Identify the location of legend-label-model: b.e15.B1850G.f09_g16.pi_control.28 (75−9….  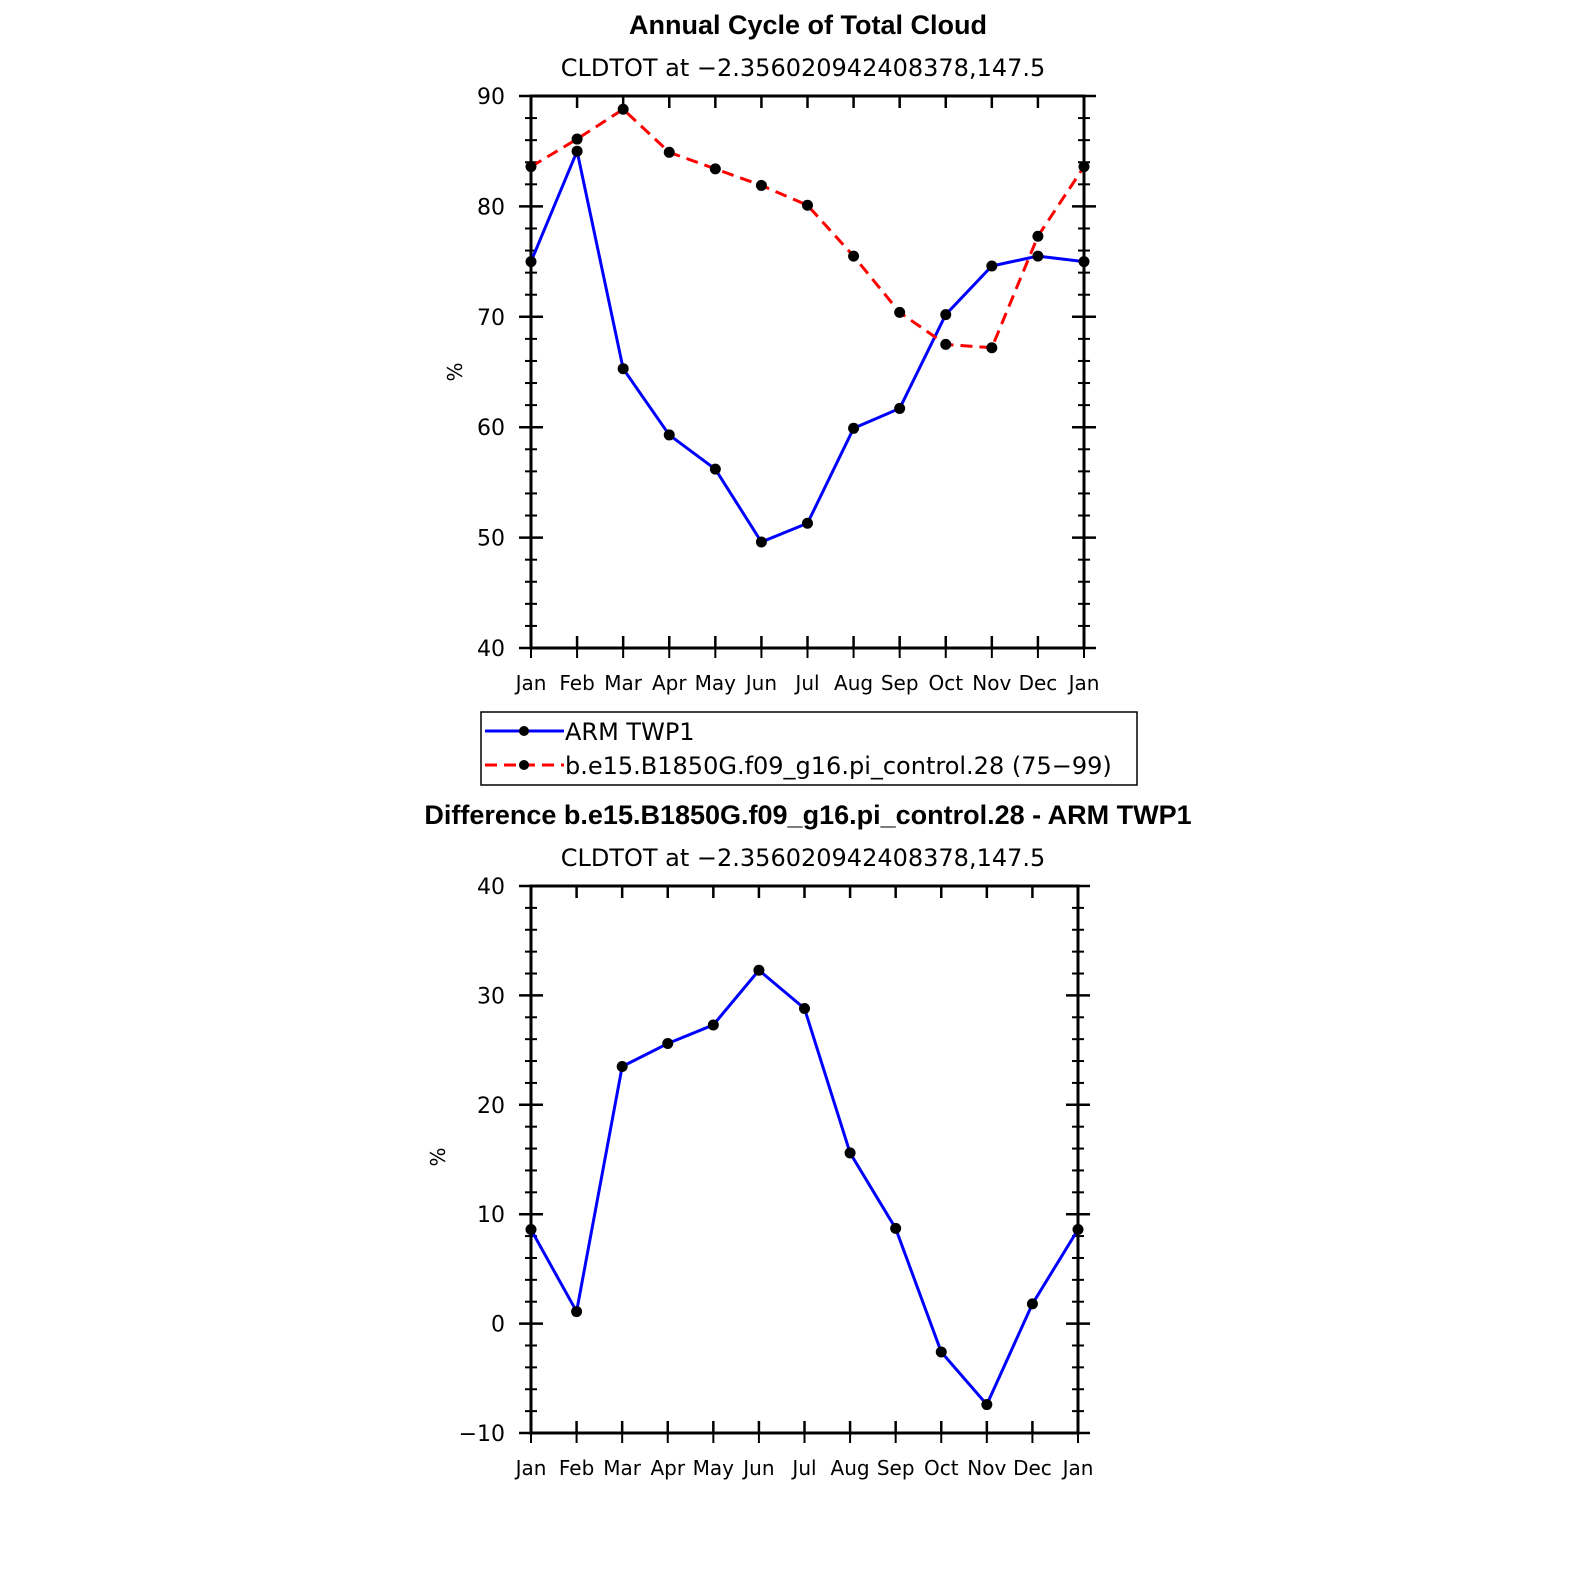
(838, 766).